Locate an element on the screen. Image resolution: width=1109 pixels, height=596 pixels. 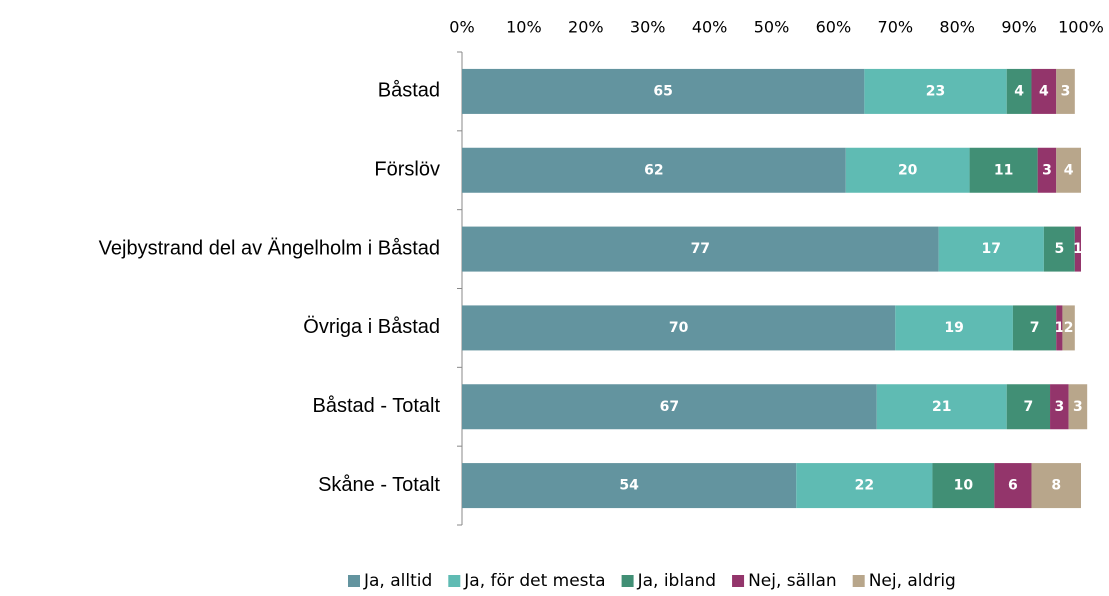
legend-label: Nej, aldrig is located at coordinates (912, 581).